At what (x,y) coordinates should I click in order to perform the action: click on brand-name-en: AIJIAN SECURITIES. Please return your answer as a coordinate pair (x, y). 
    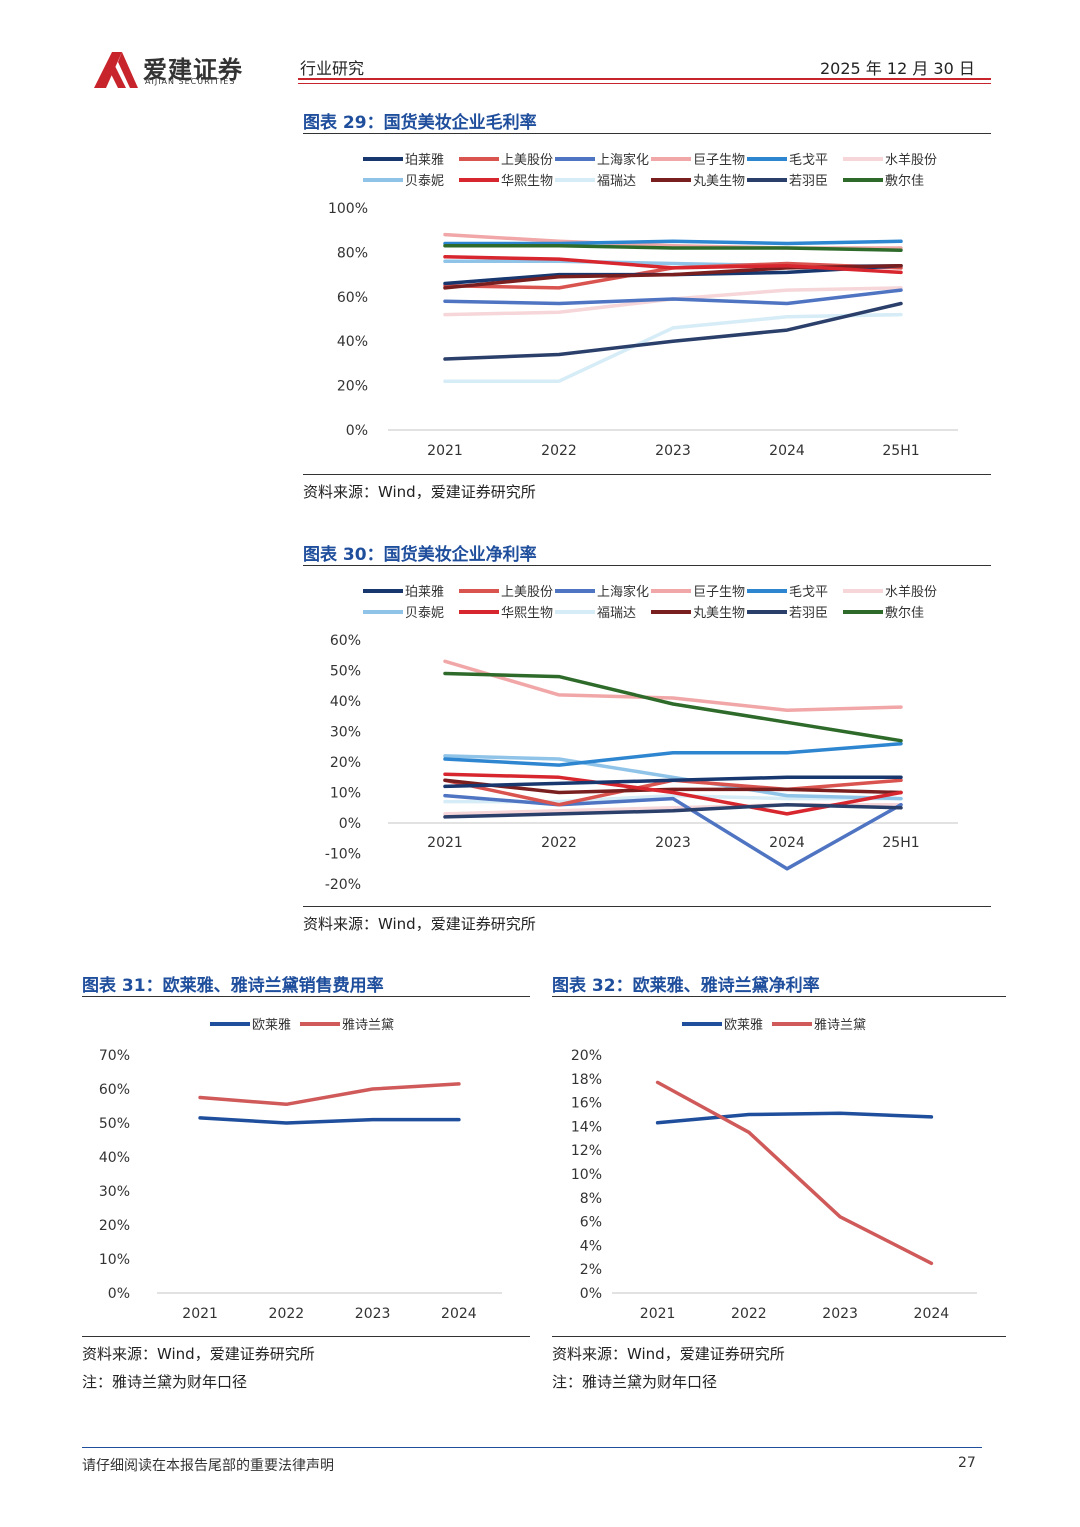
    Looking at the image, I should click on (190, 81).